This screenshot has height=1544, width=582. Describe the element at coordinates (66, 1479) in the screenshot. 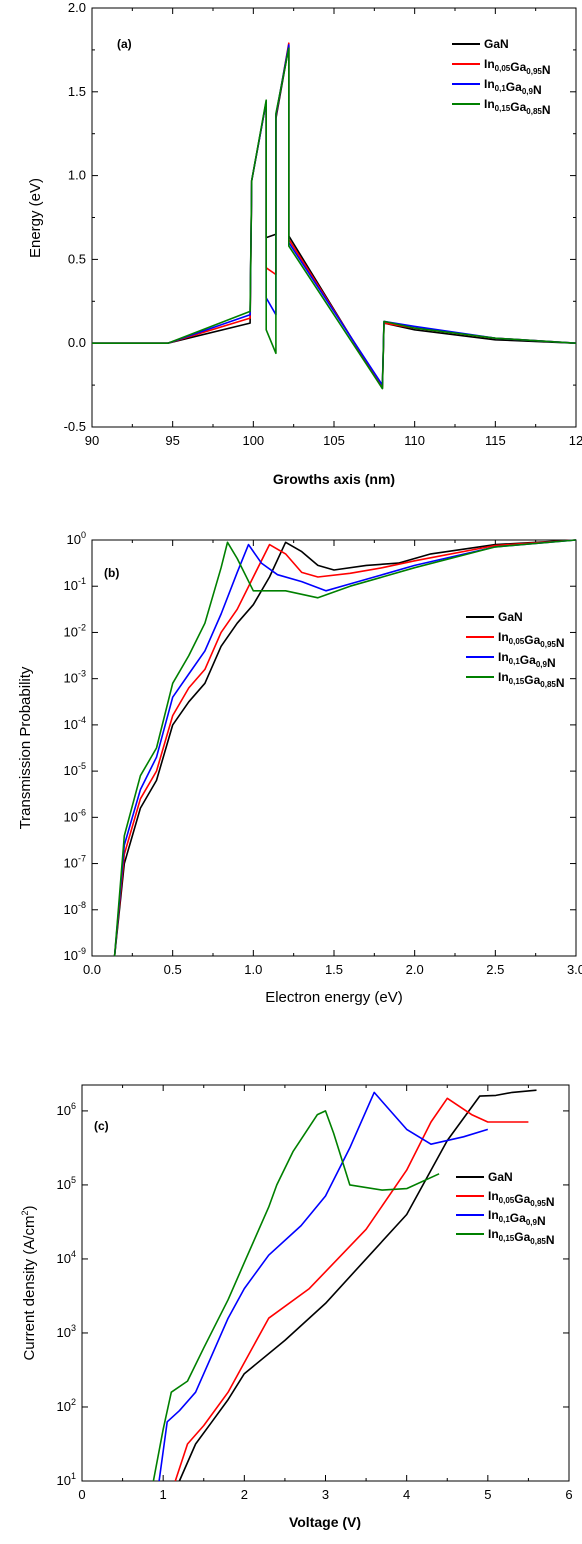

I see `y-tick-label-c-0: 10¹` at that location.